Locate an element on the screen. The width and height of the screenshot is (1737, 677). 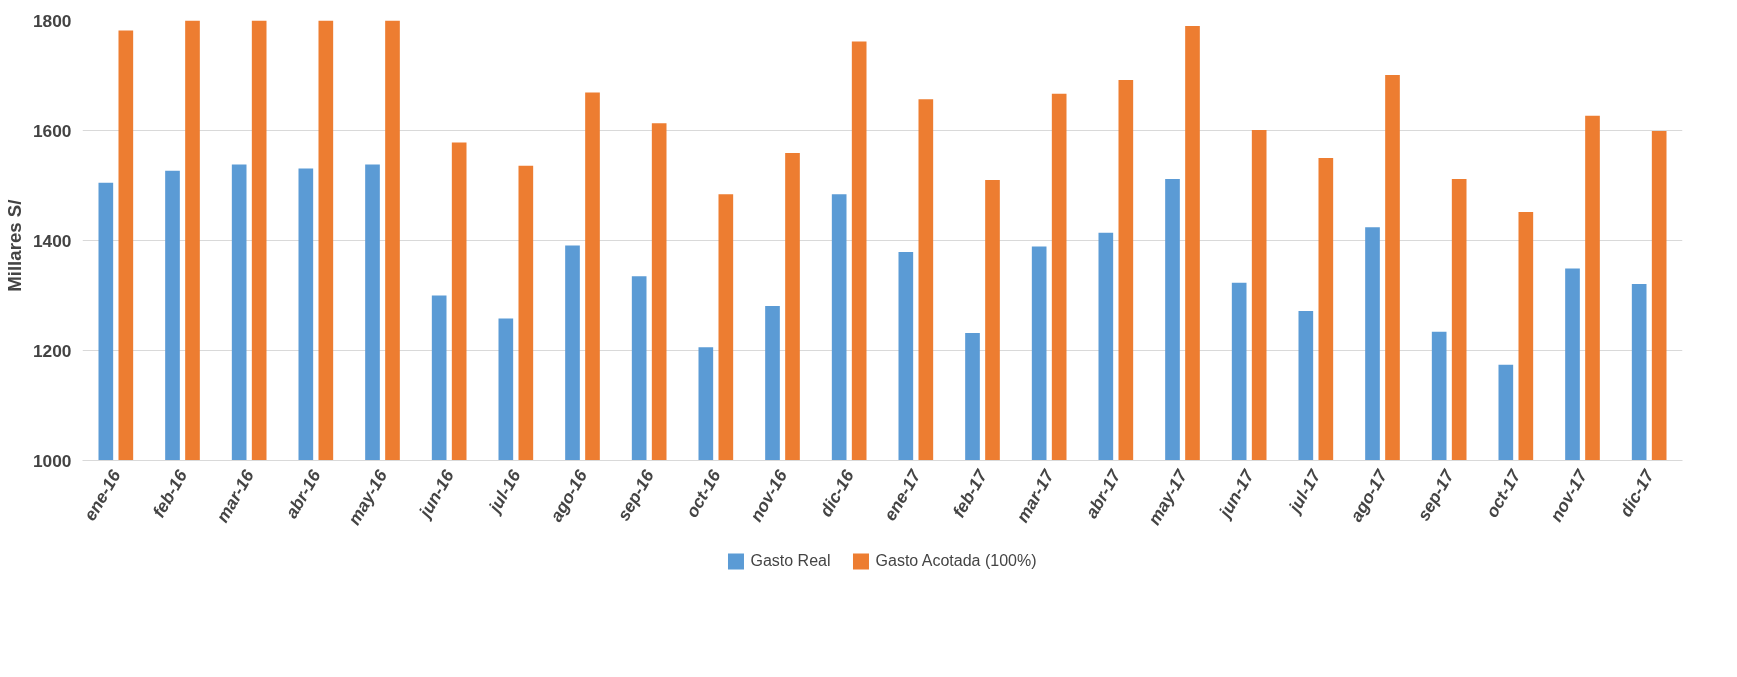
y-tick-label: 1200 is located at coordinates (52, 350).